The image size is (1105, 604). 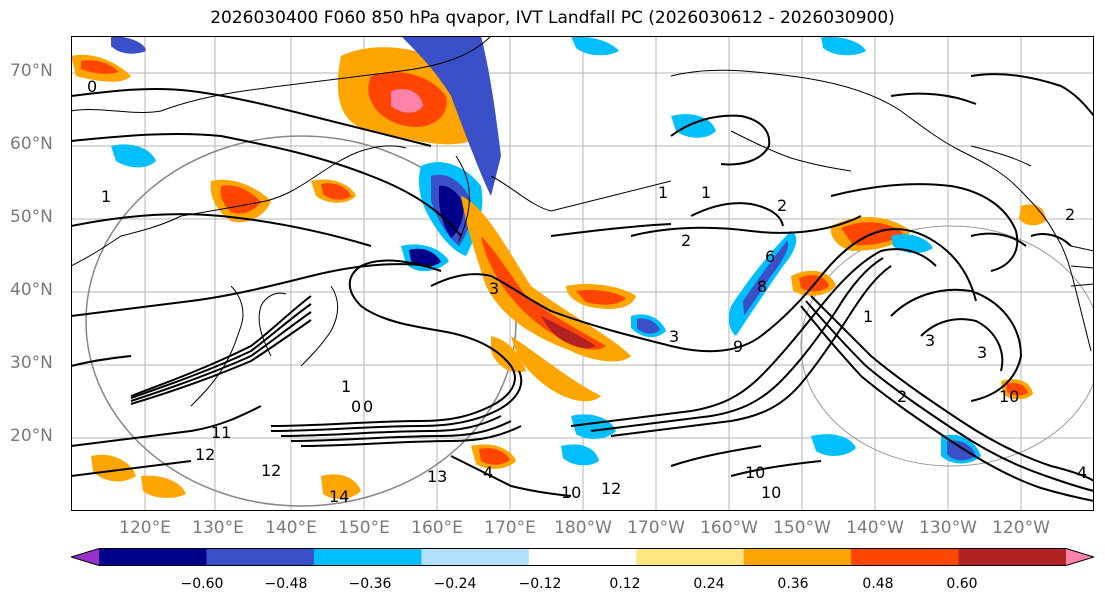 I want to click on lon-label: 170°W, so click(x=656, y=528).